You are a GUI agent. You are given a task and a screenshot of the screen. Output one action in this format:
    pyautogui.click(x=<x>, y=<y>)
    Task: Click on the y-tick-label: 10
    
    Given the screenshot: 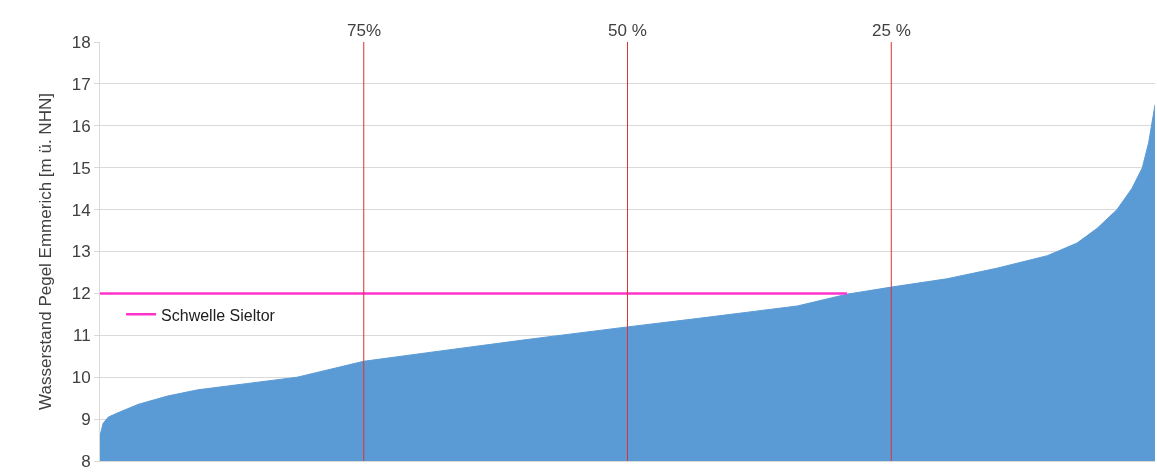 What is the action you would take?
    pyautogui.click(x=81, y=378)
    